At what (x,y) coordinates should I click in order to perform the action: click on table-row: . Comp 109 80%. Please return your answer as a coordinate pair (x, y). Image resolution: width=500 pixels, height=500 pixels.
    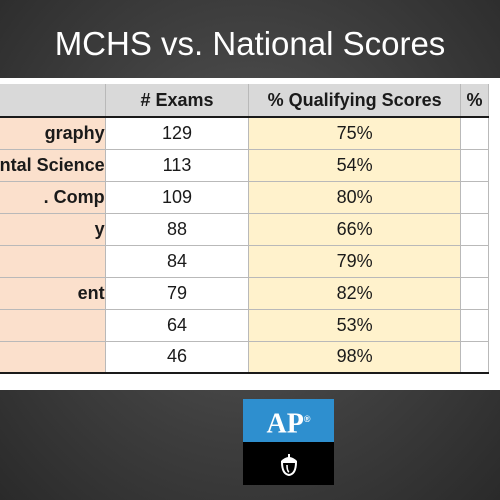
    Looking at the image, I should click on (245, 197).